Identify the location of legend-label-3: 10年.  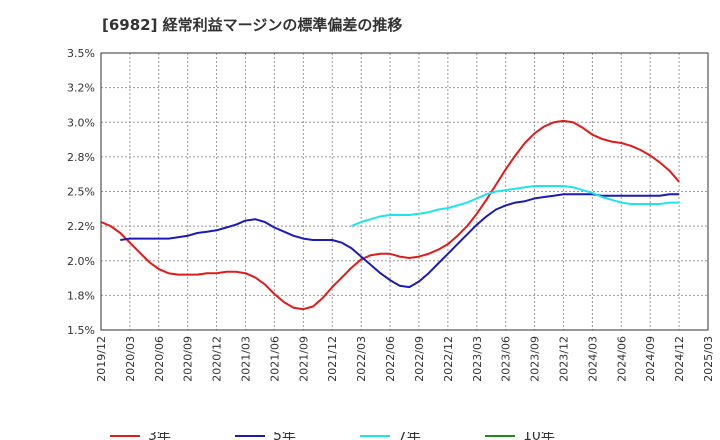
(539, 436).